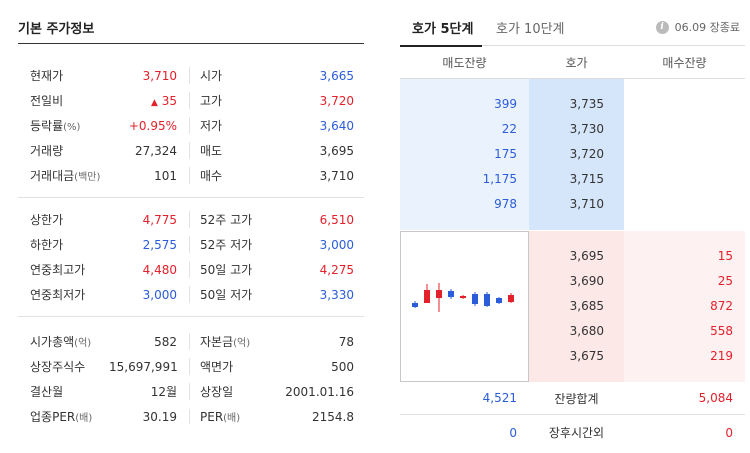  What do you see at coordinates (572, 432) in the screenshot?
I see `after-hours-row: 0 장후시간외 0` at bounding box center [572, 432].